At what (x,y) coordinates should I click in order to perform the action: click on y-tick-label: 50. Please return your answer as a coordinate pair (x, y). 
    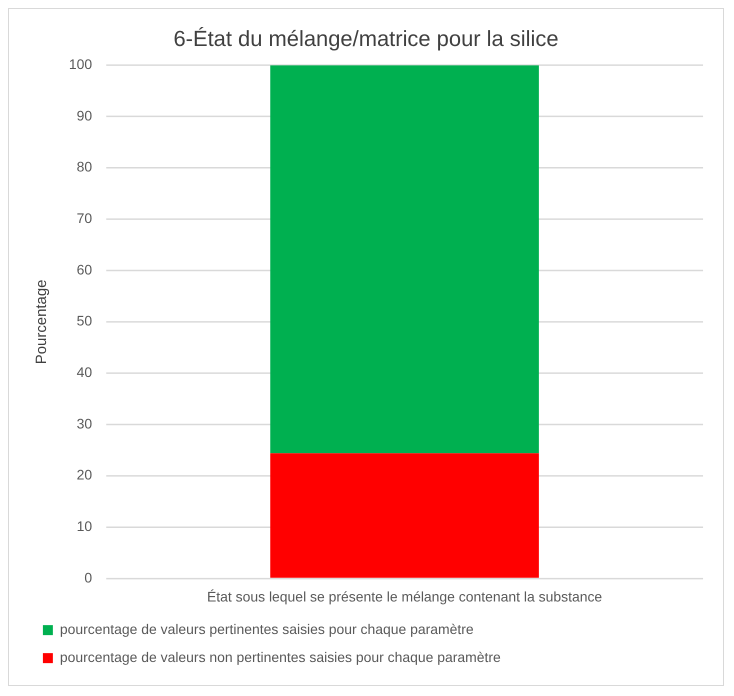
    Looking at the image, I should click on (84, 320).